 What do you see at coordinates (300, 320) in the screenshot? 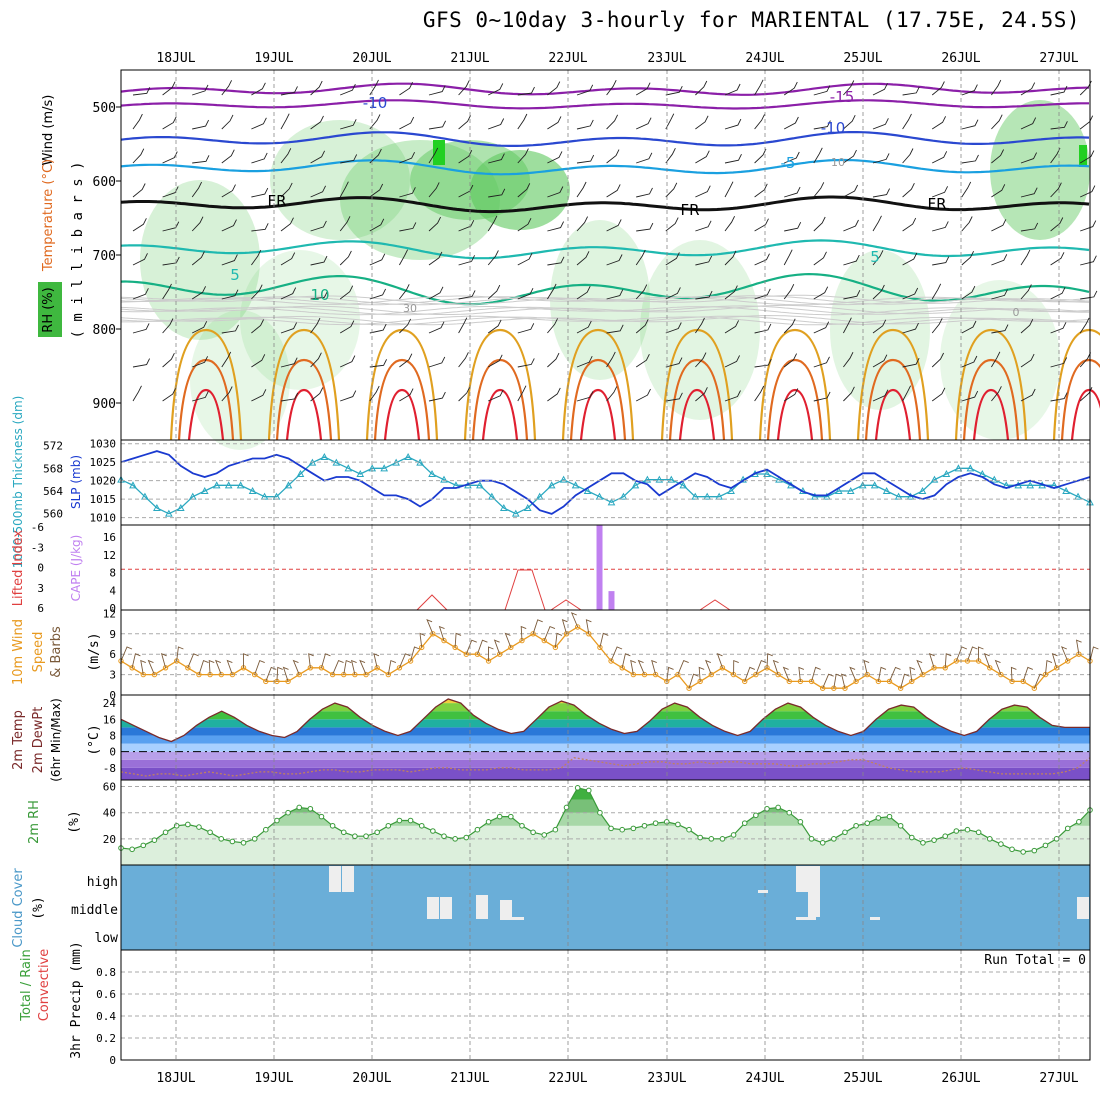
I see `rh-shading-area` at bounding box center [300, 320].